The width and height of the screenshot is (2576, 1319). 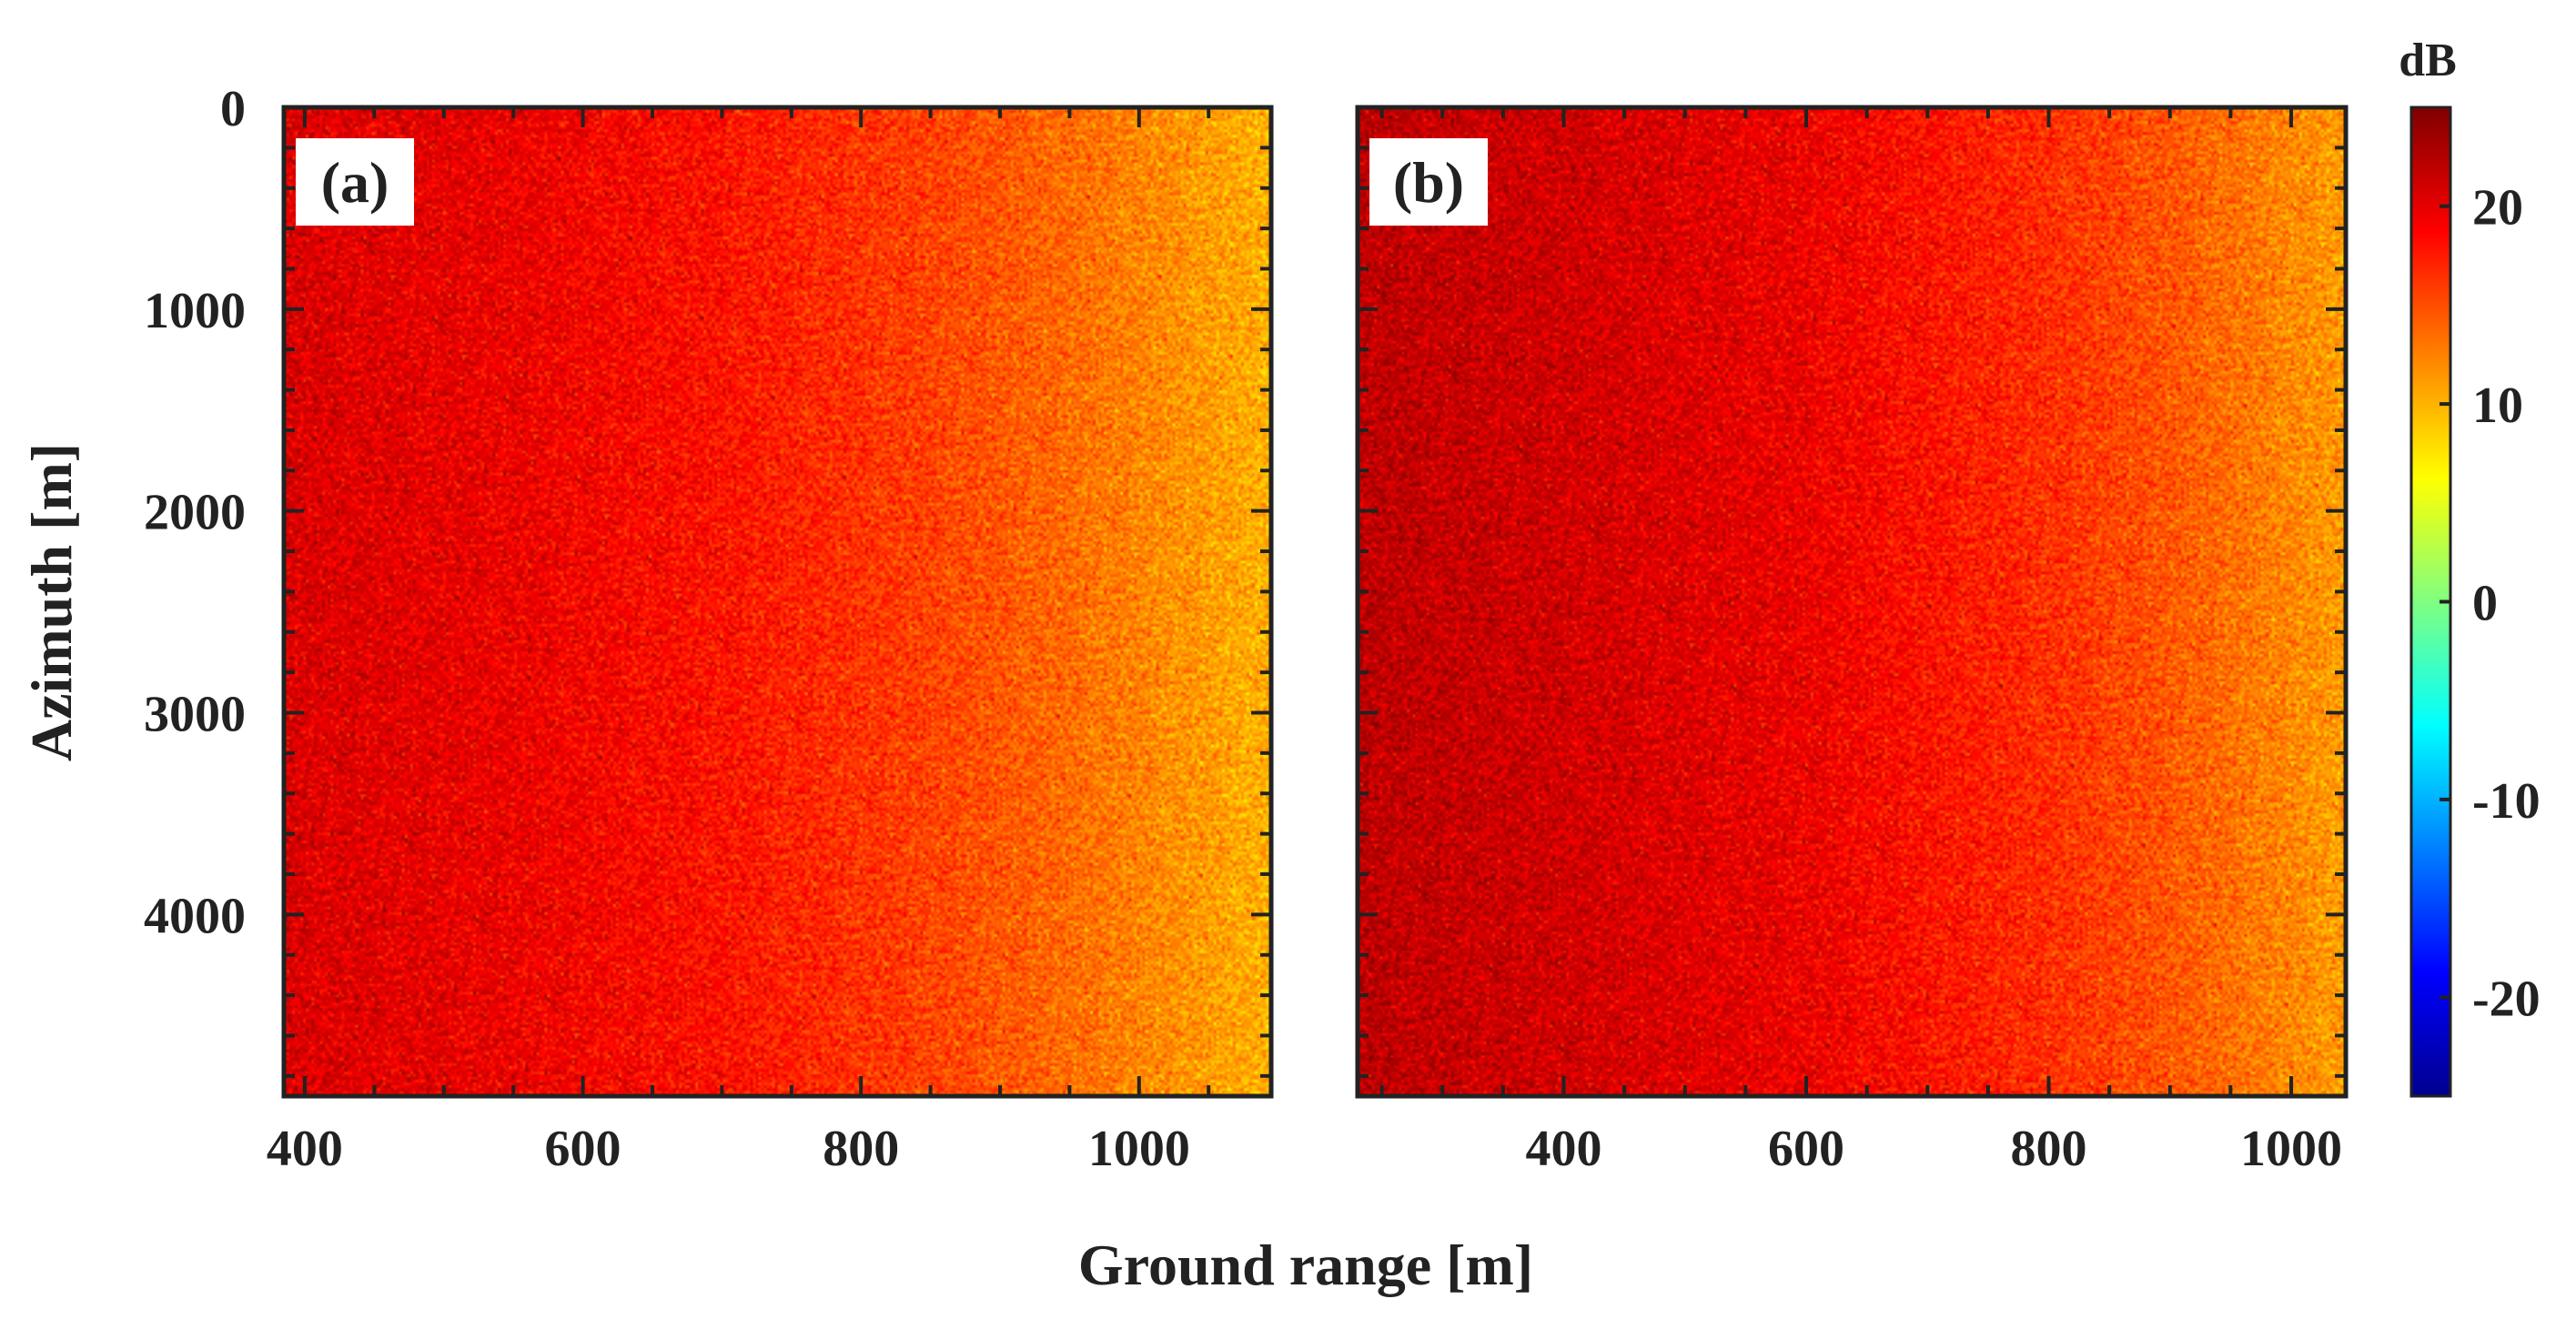 I want to click on x-tick-label-a: 400, so click(x=305, y=1149).